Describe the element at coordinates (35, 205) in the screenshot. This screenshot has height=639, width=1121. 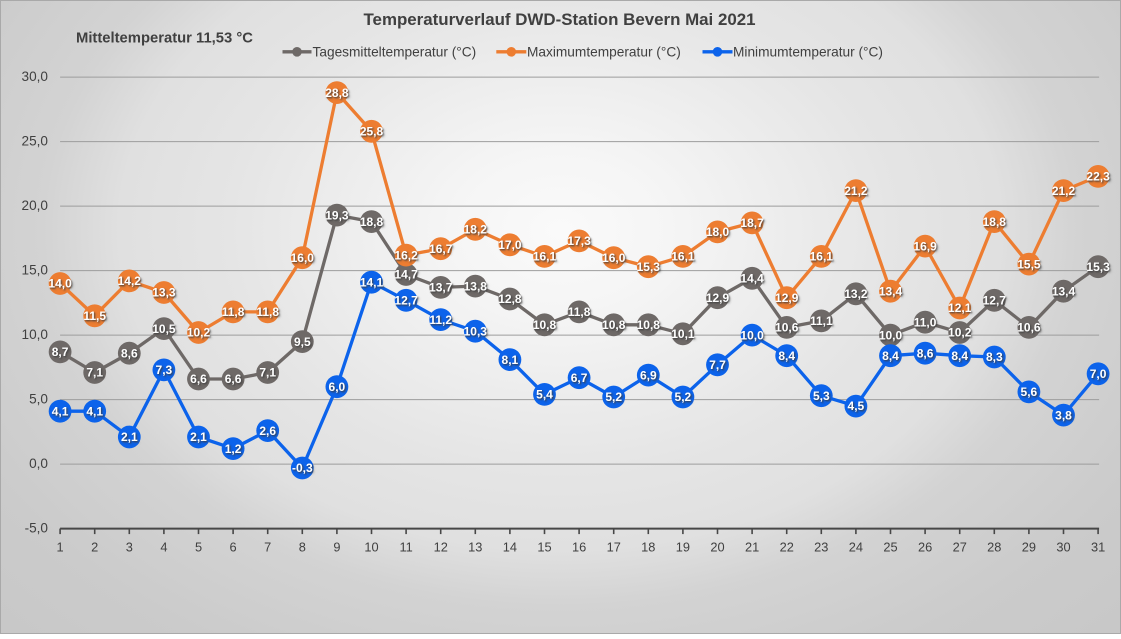
I see `svg-text: 20,0` at that location.